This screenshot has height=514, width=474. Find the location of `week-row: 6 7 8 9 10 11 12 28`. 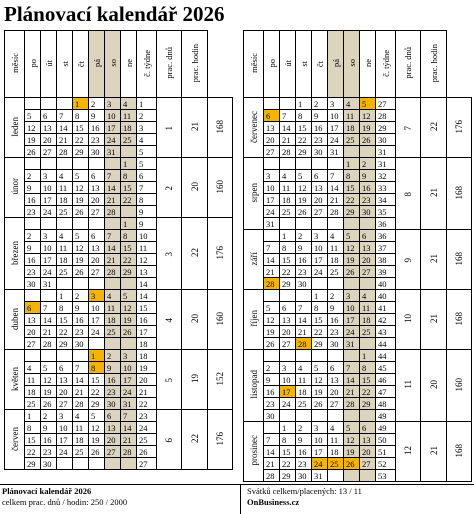

week-row: 6 7 8 9 10 11 12 28 is located at coordinates (358, 115).